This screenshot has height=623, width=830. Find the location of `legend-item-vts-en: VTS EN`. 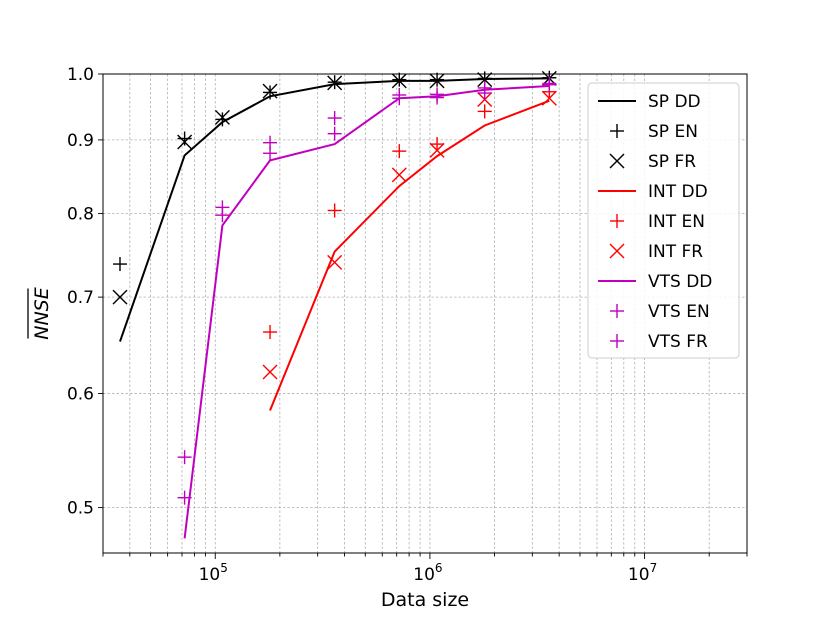

legend-item-vts-en: VTS EN is located at coordinates (660, 312).